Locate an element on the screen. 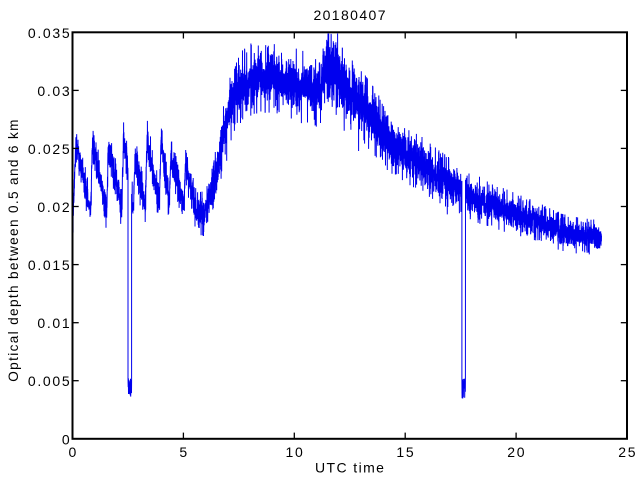 The width and height of the screenshot is (640, 480). svg-text:Optical depth between 0.5 and: Optical depth between 0.5 and 6 km is located at coordinates (13, 250).